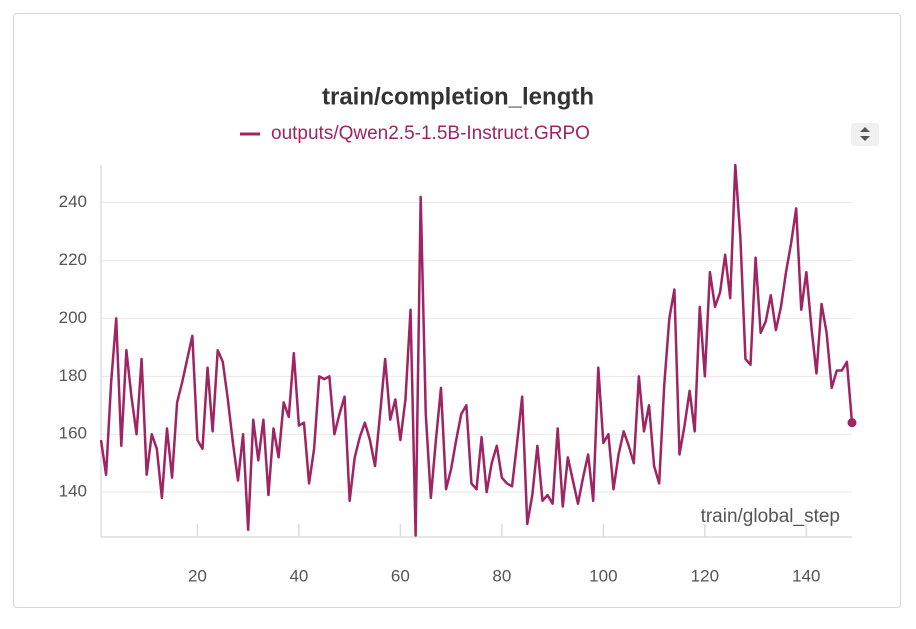  What do you see at coordinates (705, 575) in the screenshot?
I see `x-tick-label: 120` at bounding box center [705, 575].